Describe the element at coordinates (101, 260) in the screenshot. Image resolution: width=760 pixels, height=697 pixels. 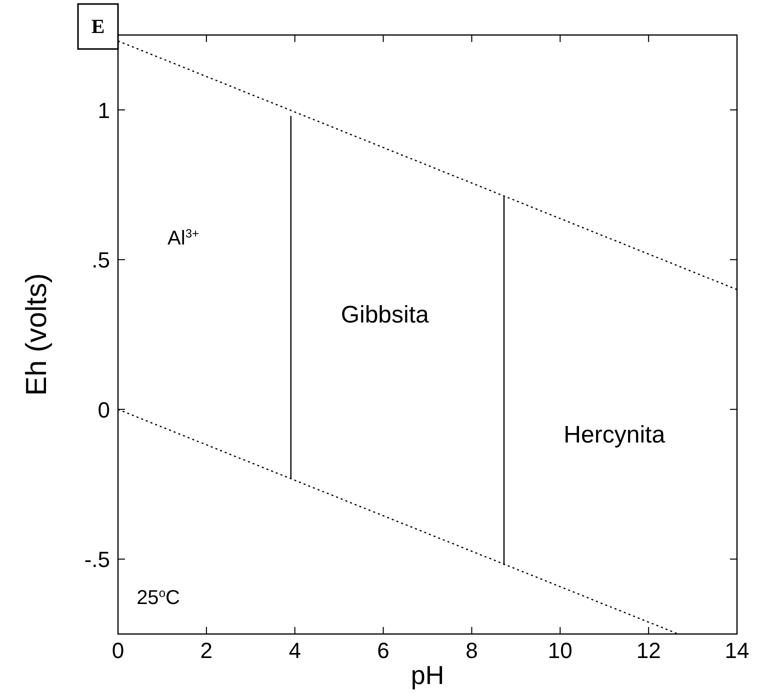
I see `y-tick-label: .5` at that location.